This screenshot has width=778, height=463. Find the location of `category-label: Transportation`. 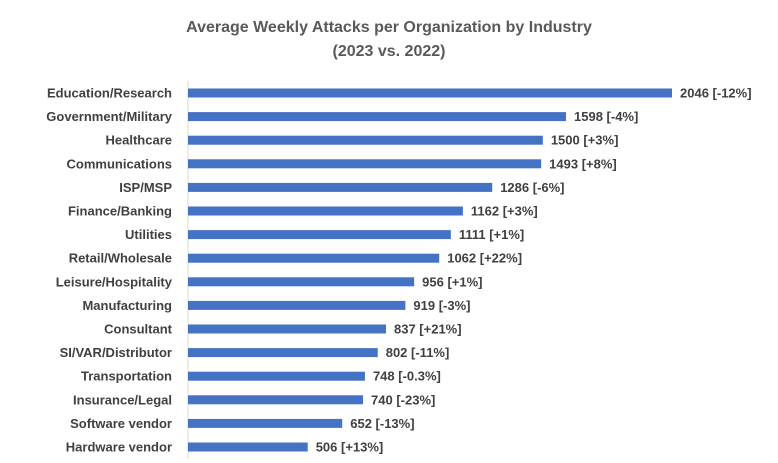

category-label: Transportation is located at coordinates (126, 376).